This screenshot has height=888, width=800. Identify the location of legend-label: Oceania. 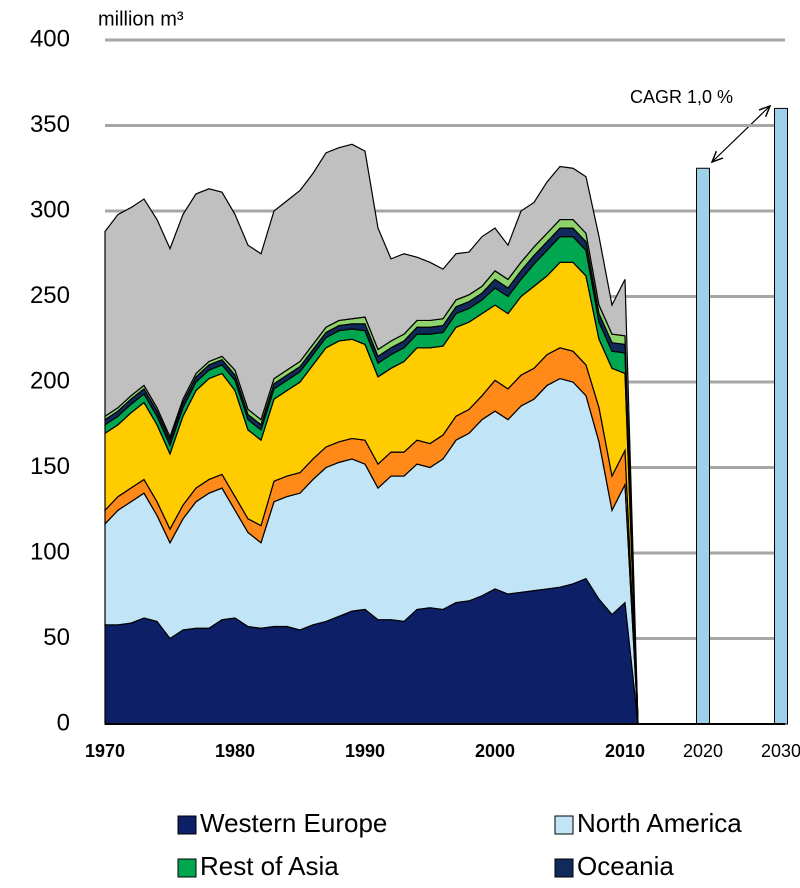
(625, 866).